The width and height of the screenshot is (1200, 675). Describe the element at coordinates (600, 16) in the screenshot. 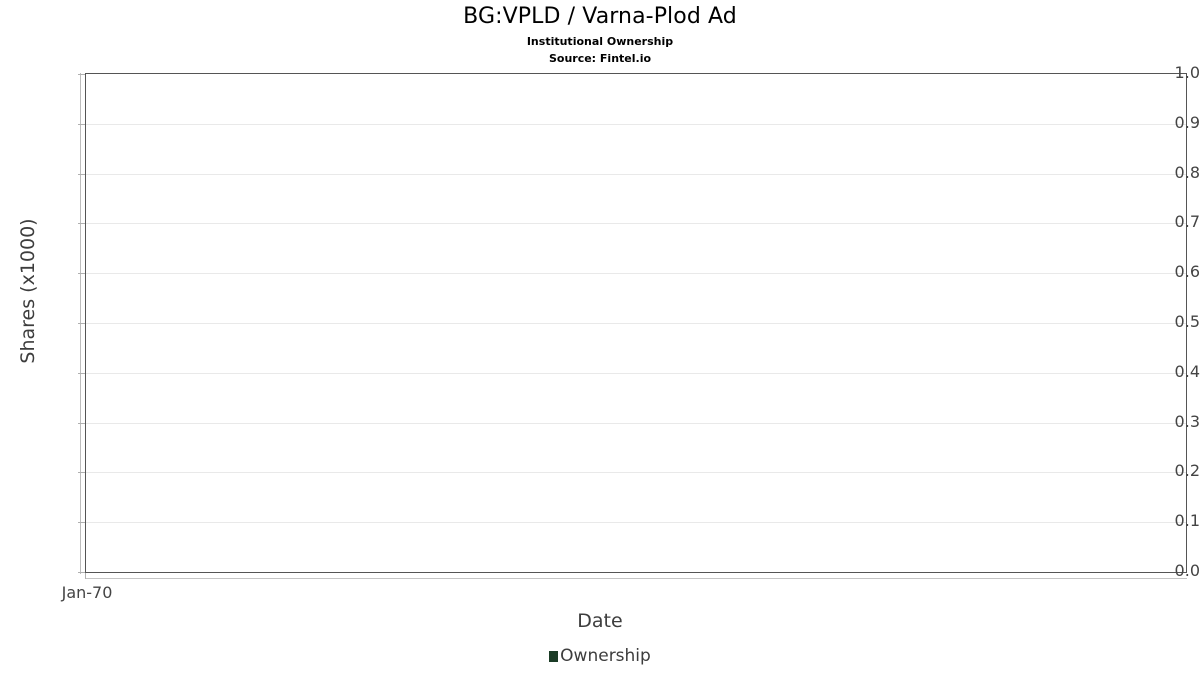

I see `page-title: BG:VPLD / Varna-Plod Ad` at that location.